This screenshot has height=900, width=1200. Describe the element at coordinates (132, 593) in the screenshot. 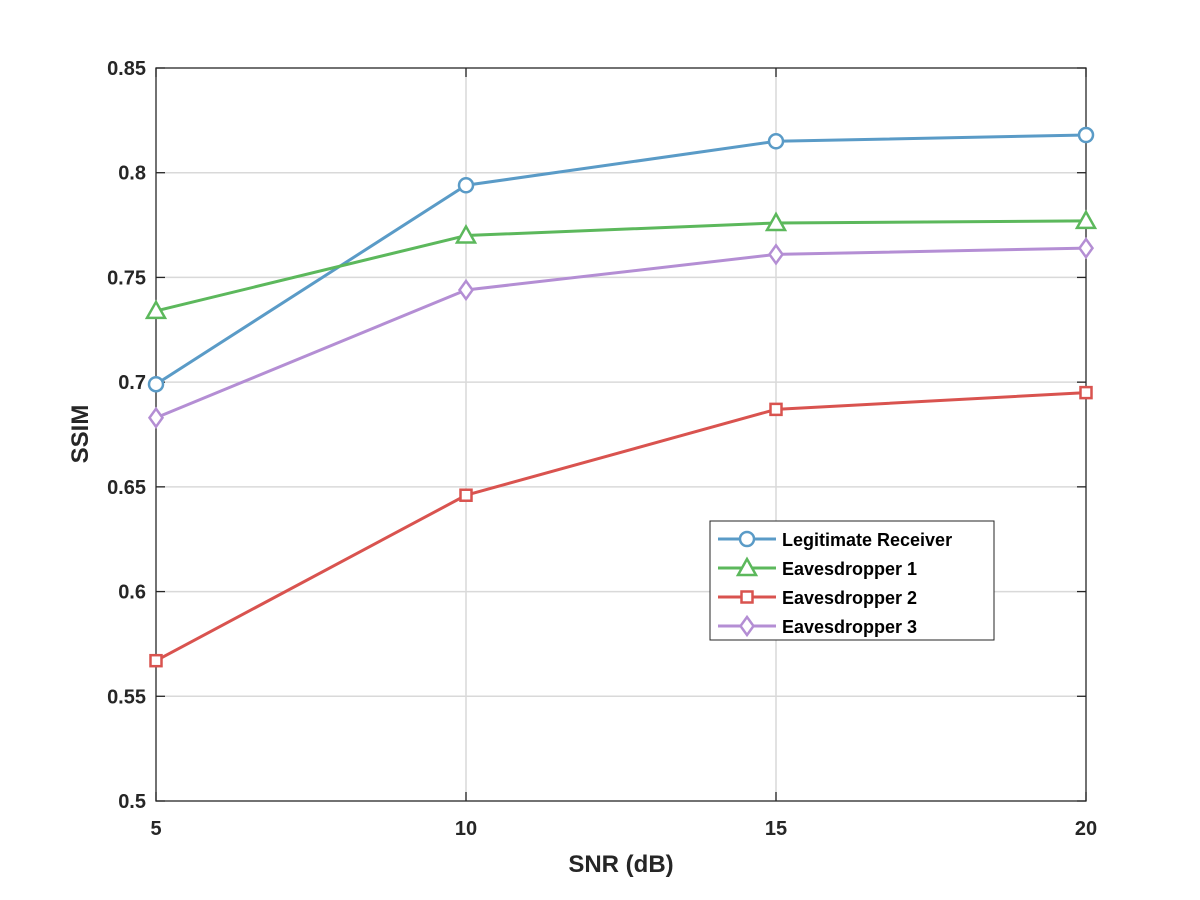

I see `y-tick-label: 0.6` at that location.